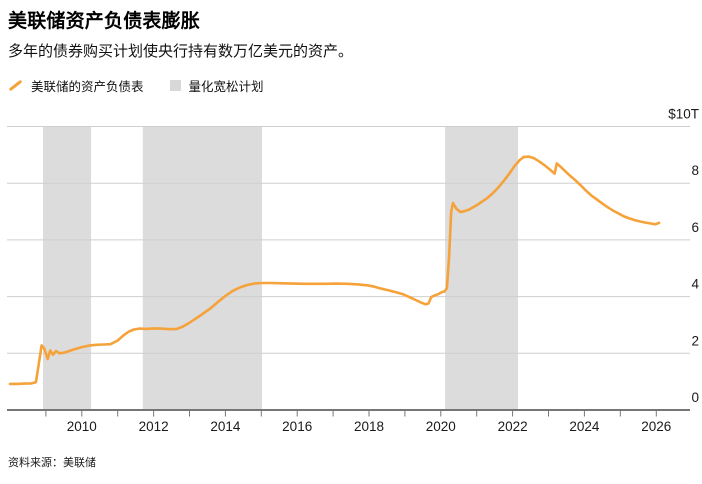  Describe the element at coordinates (87, 87) in the screenshot. I see `legend-label-balance-sheet: 美联储的资产负债表` at that location.